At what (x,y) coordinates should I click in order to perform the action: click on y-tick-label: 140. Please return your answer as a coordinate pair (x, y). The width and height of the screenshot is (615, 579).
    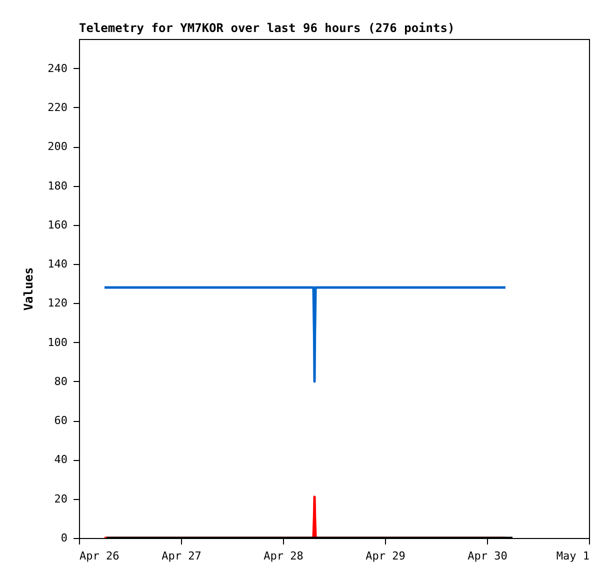
    Looking at the image, I should click on (58, 264).